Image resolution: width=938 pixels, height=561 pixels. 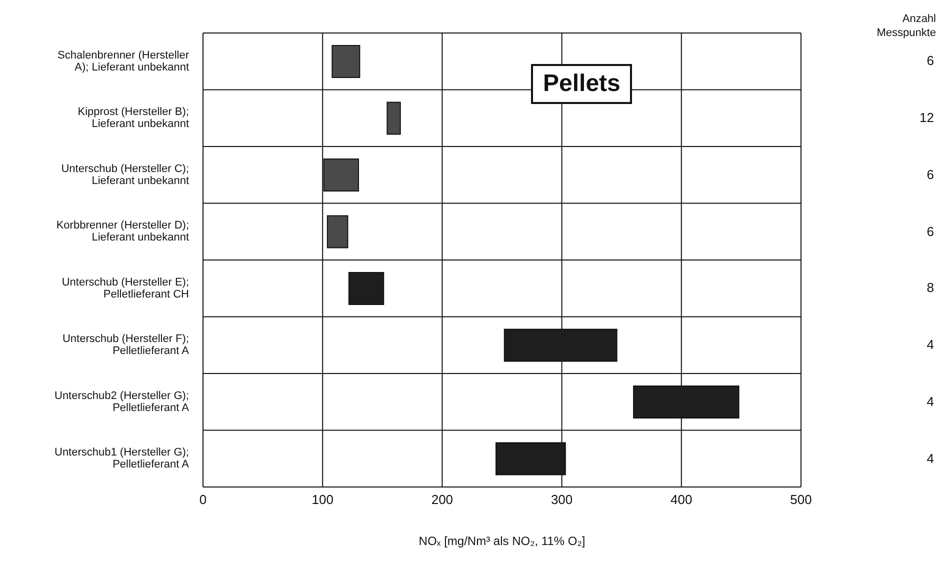 I want to click on text: 8, so click(x=930, y=288).